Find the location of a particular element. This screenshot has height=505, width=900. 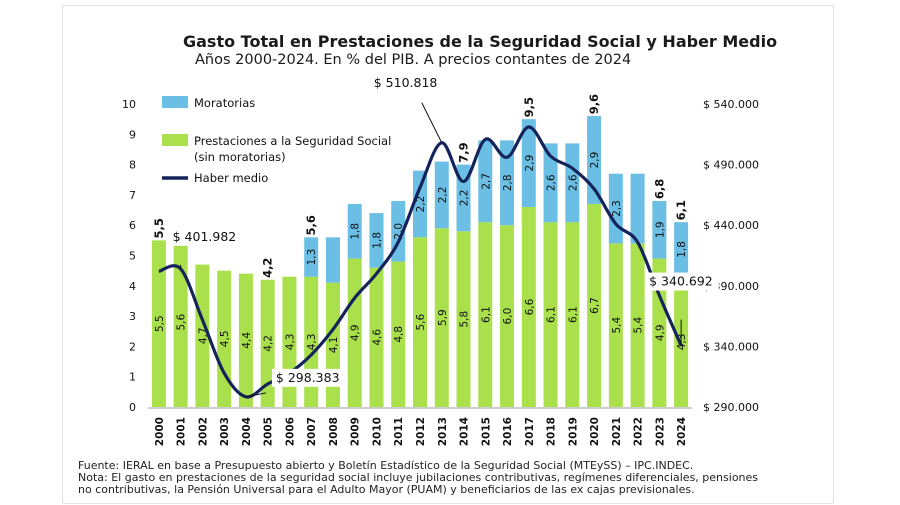

bar-label-prestaciones: 4,6 is located at coordinates (377, 337).